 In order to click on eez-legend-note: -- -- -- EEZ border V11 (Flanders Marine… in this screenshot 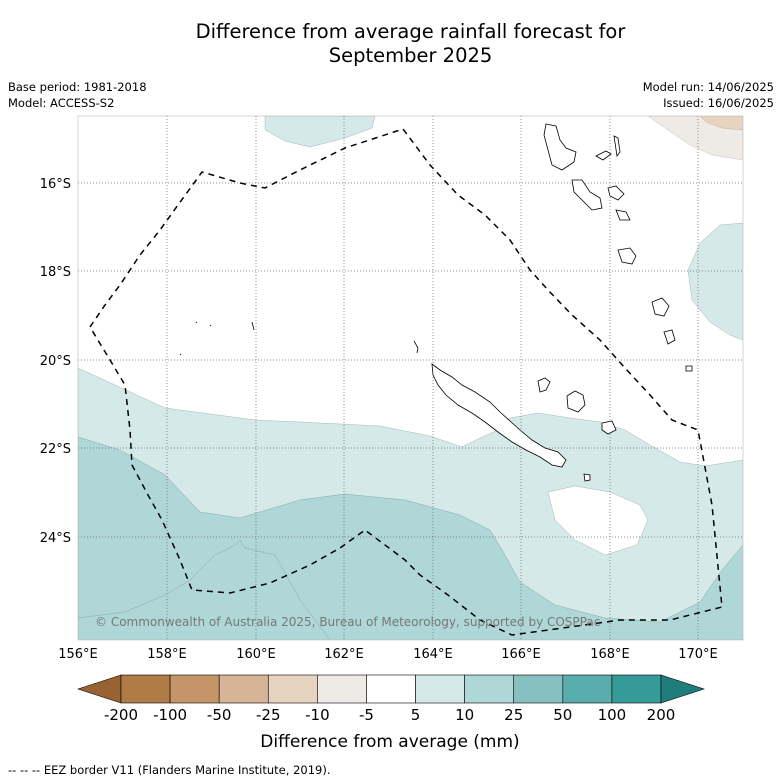, I will do `click(169, 770)`.